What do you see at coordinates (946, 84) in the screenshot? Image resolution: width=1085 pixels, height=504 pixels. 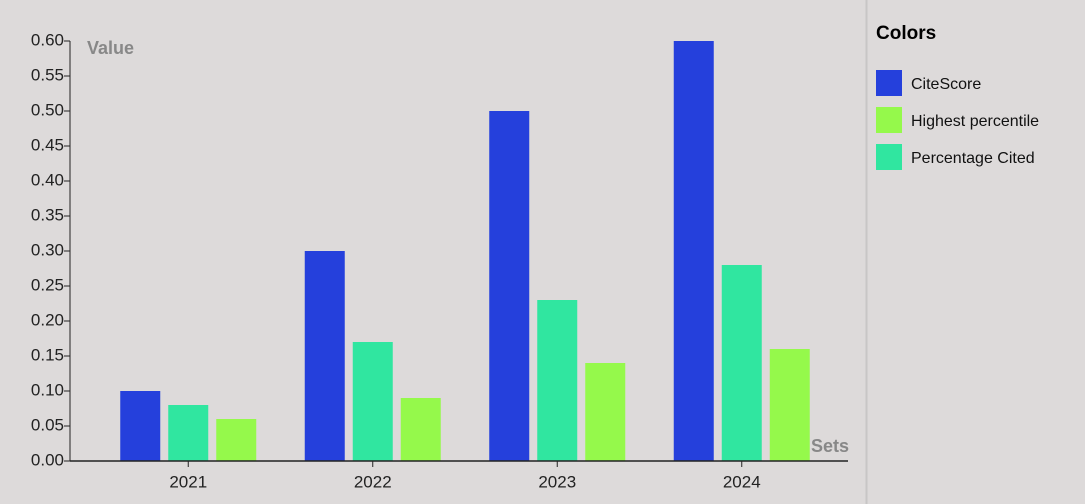 I see `legend-label: CiteScore` at bounding box center [946, 84].